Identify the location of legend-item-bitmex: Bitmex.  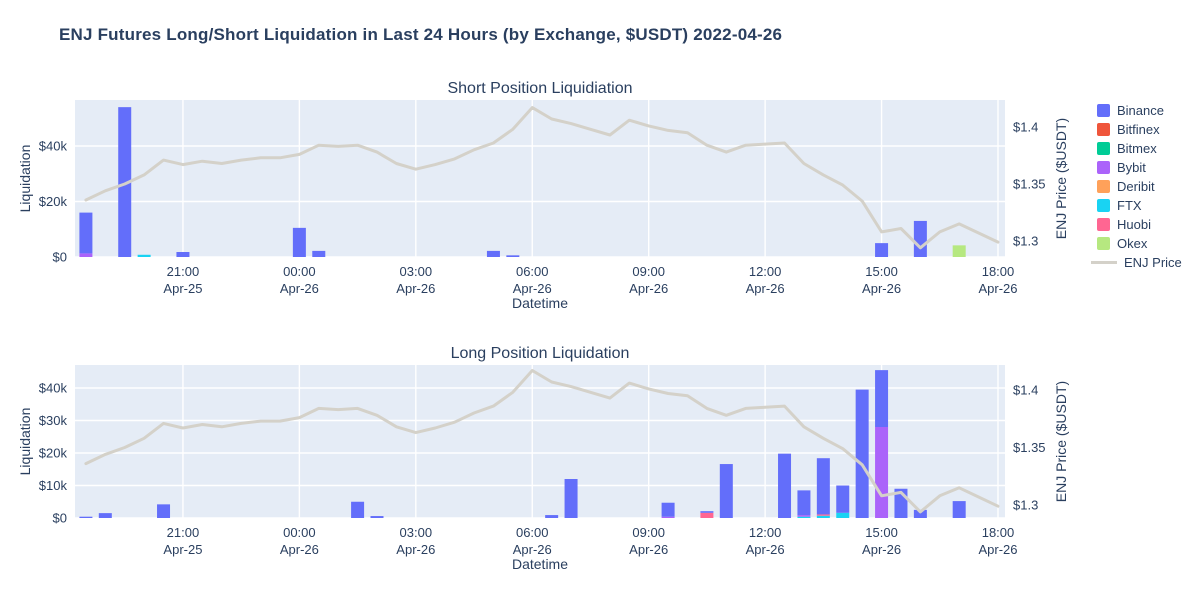
(1139, 148).